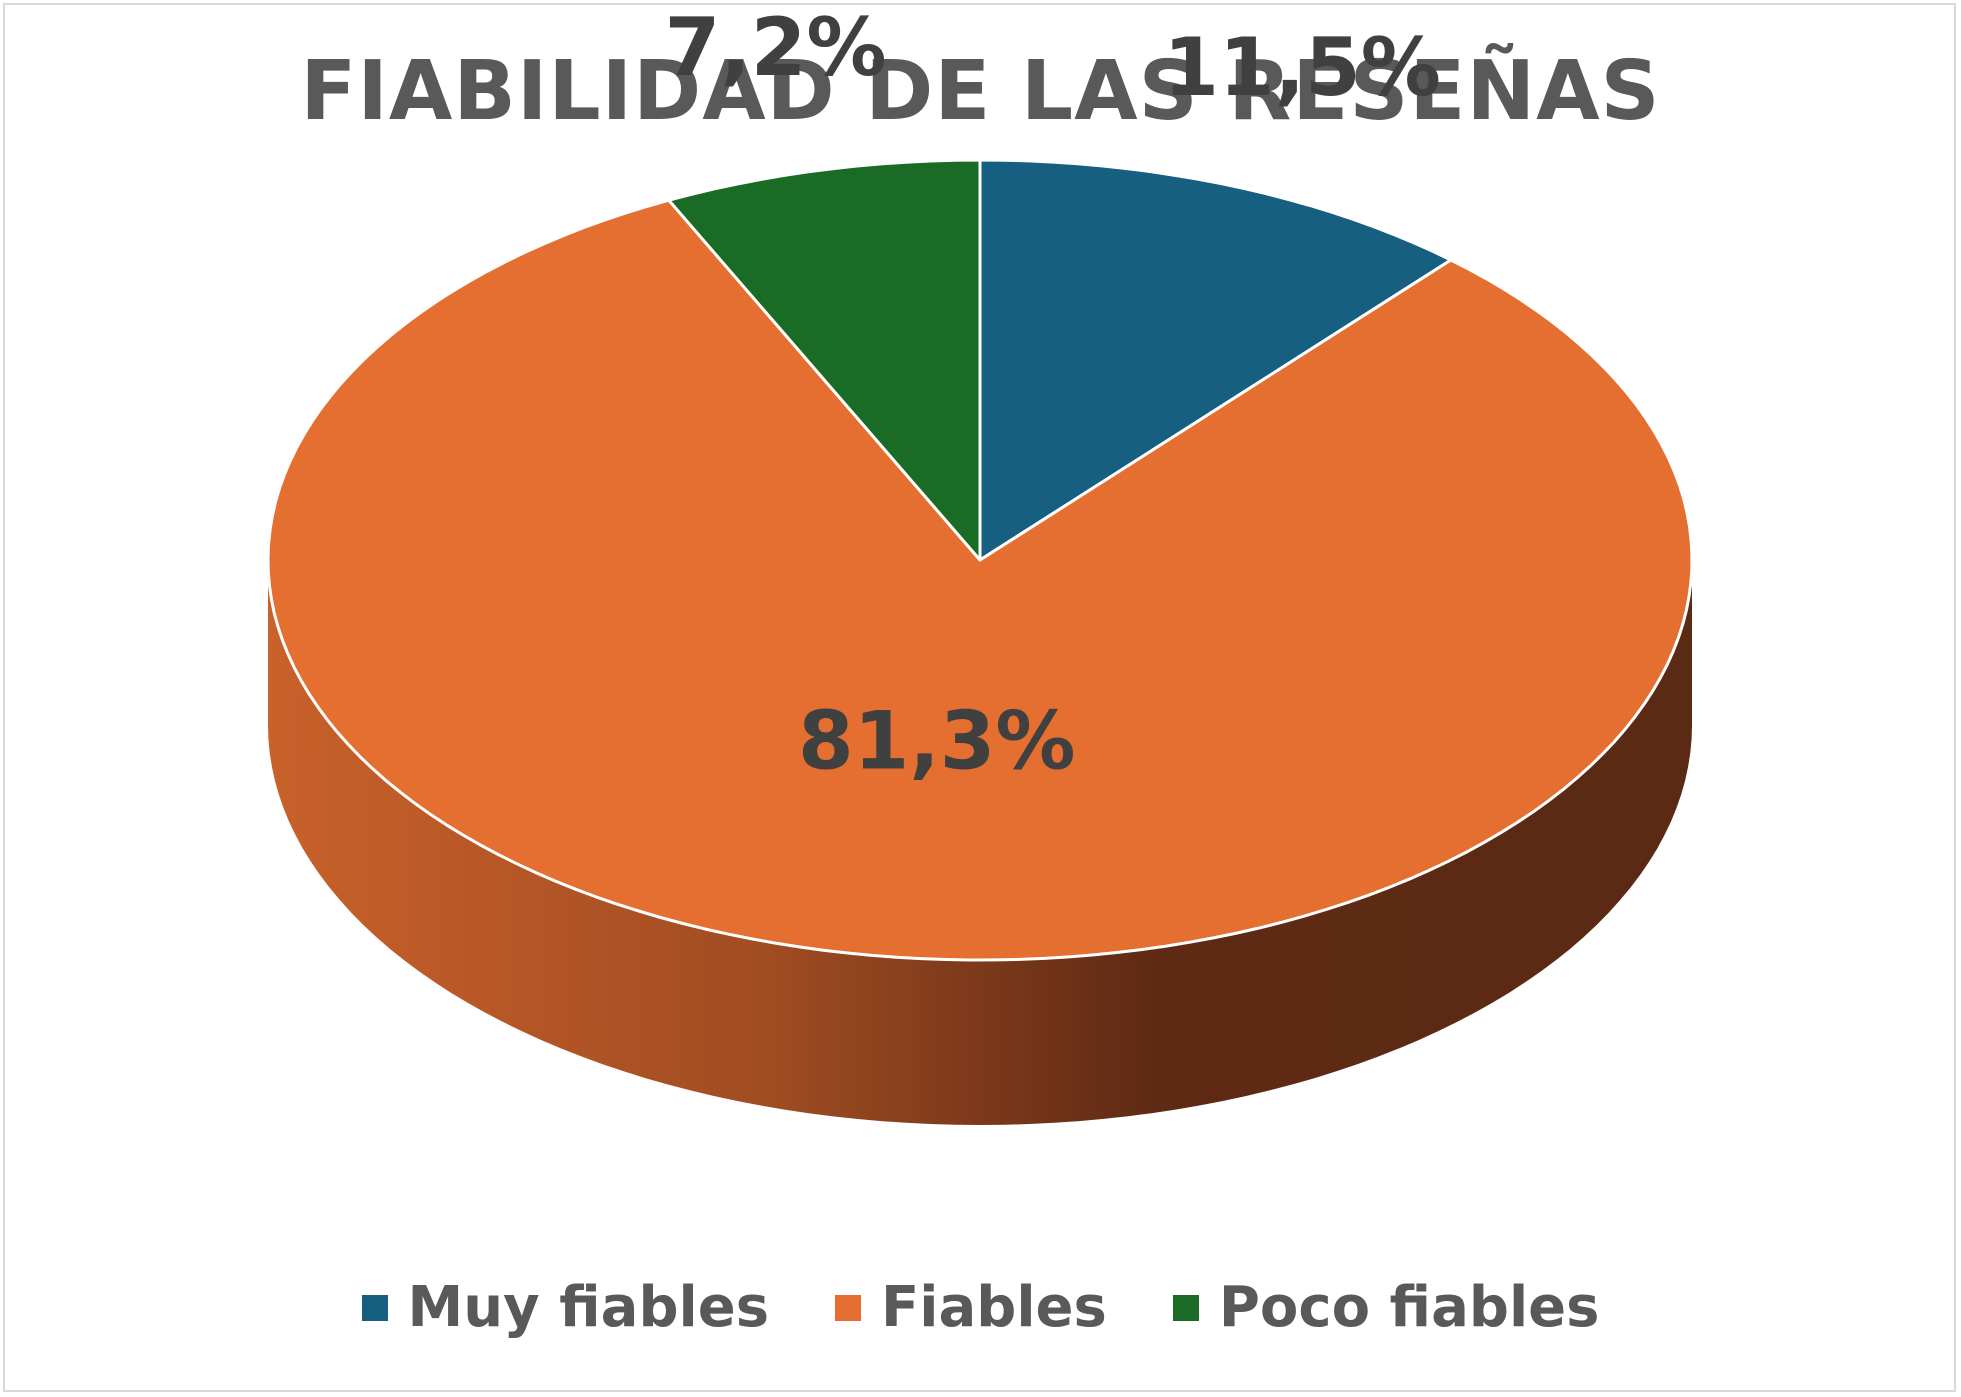 The height and width of the screenshot is (1397, 1961). What do you see at coordinates (848, 1307) in the screenshot?
I see `legend-swatch-fiables` at bounding box center [848, 1307].